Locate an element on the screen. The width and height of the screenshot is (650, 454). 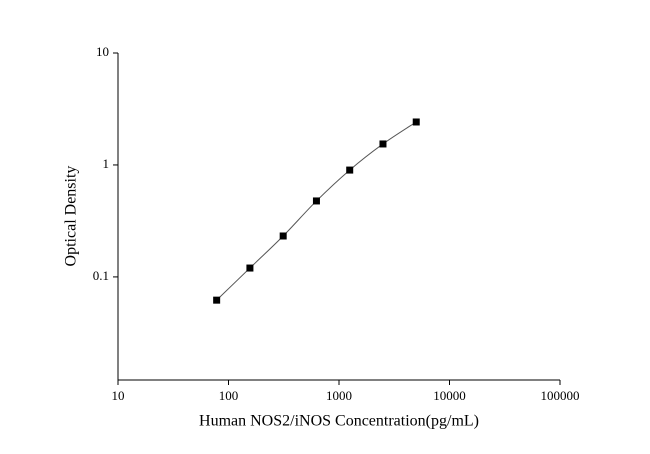
x-tick-label: 100 is located at coordinates (229, 395).